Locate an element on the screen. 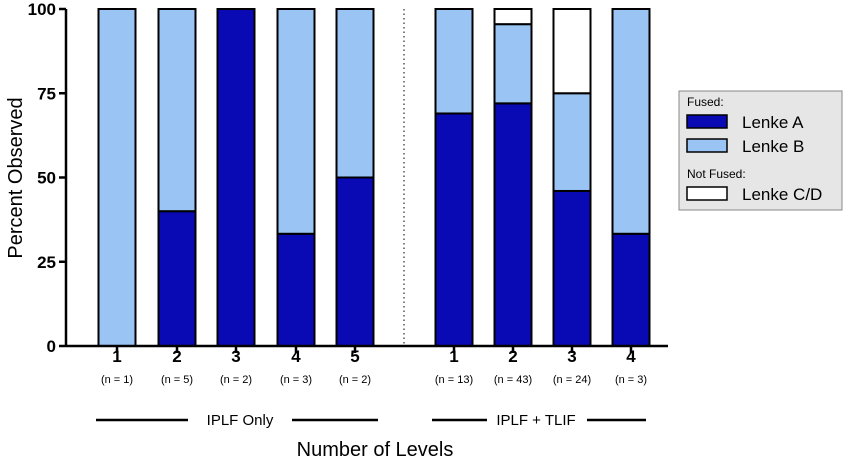 This screenshot has width=850, height=458. legend: Fused: Lenke A Lenke B Not Fused: Lenke C/D is located at coordinates (760, 150).